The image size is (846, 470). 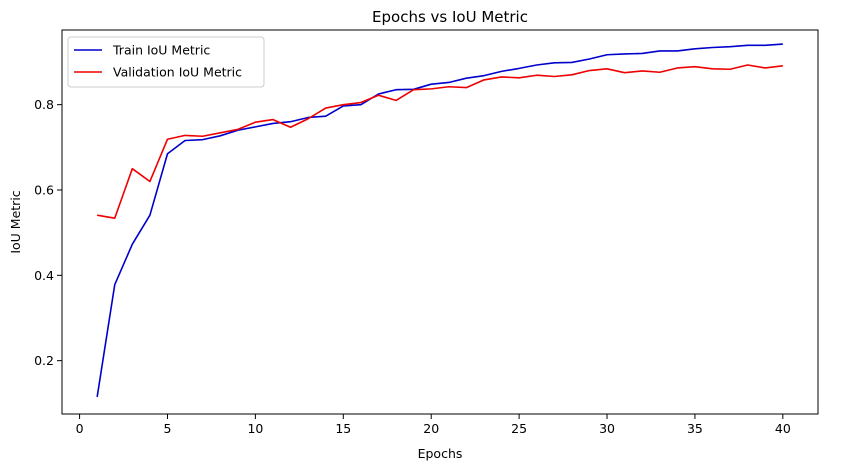 What do you see at coordinates (44, 104) in the screenshot?
I see `y-tick-label: 0.8` at bounding box center [44, 104].